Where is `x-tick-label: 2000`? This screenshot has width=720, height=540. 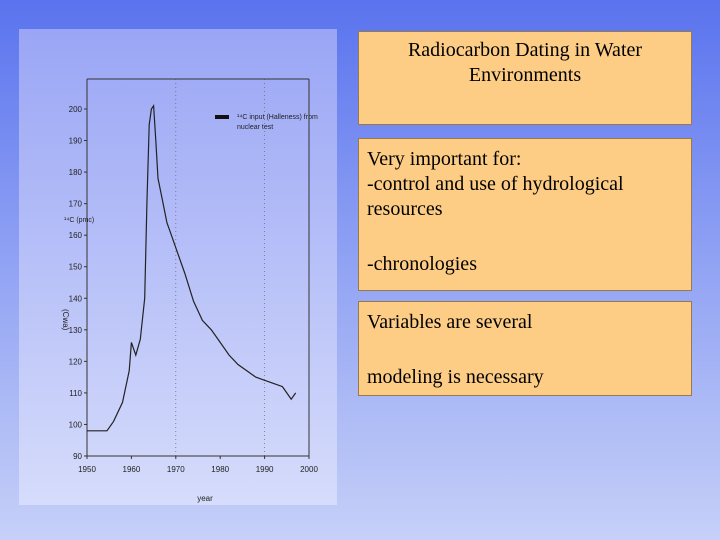
x-tick-label: 2000 is located at coordinates (309, 469).